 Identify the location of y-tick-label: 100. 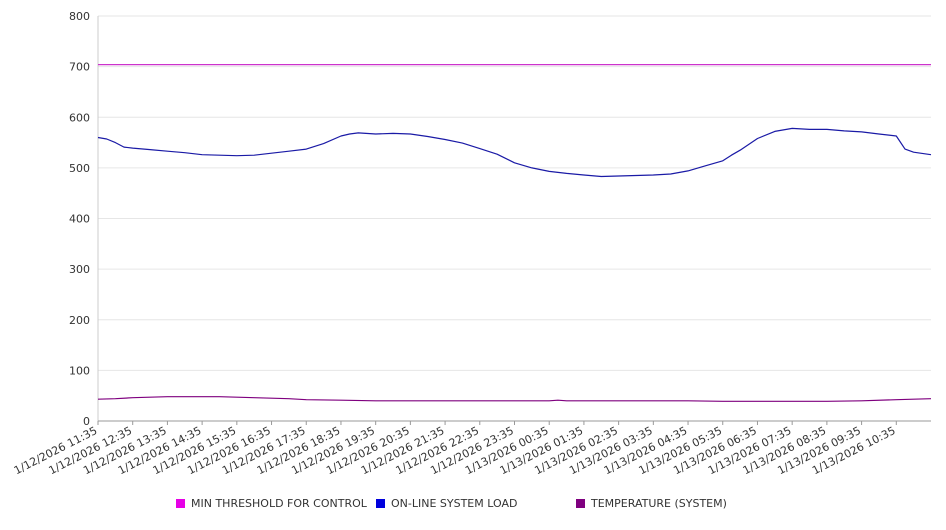
(79, 370).